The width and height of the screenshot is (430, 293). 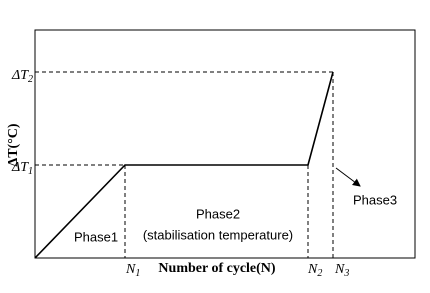 I want to click on x-tick-label: N1, so click(x=132, y=270).